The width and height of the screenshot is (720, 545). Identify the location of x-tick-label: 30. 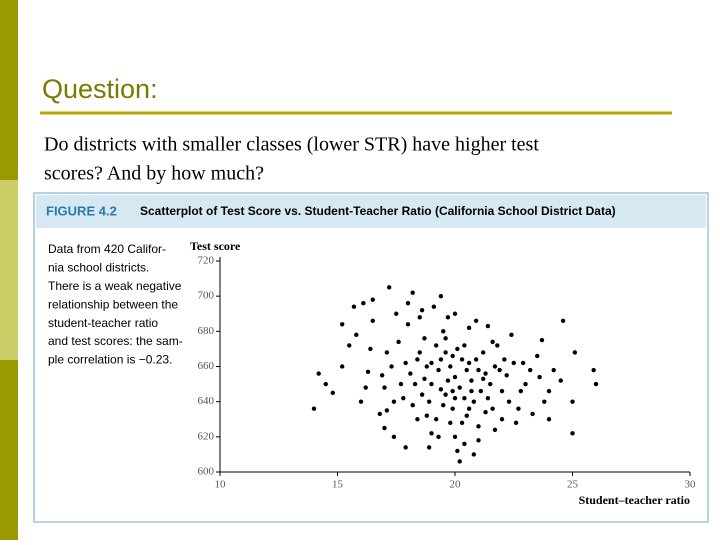
(691, 485).